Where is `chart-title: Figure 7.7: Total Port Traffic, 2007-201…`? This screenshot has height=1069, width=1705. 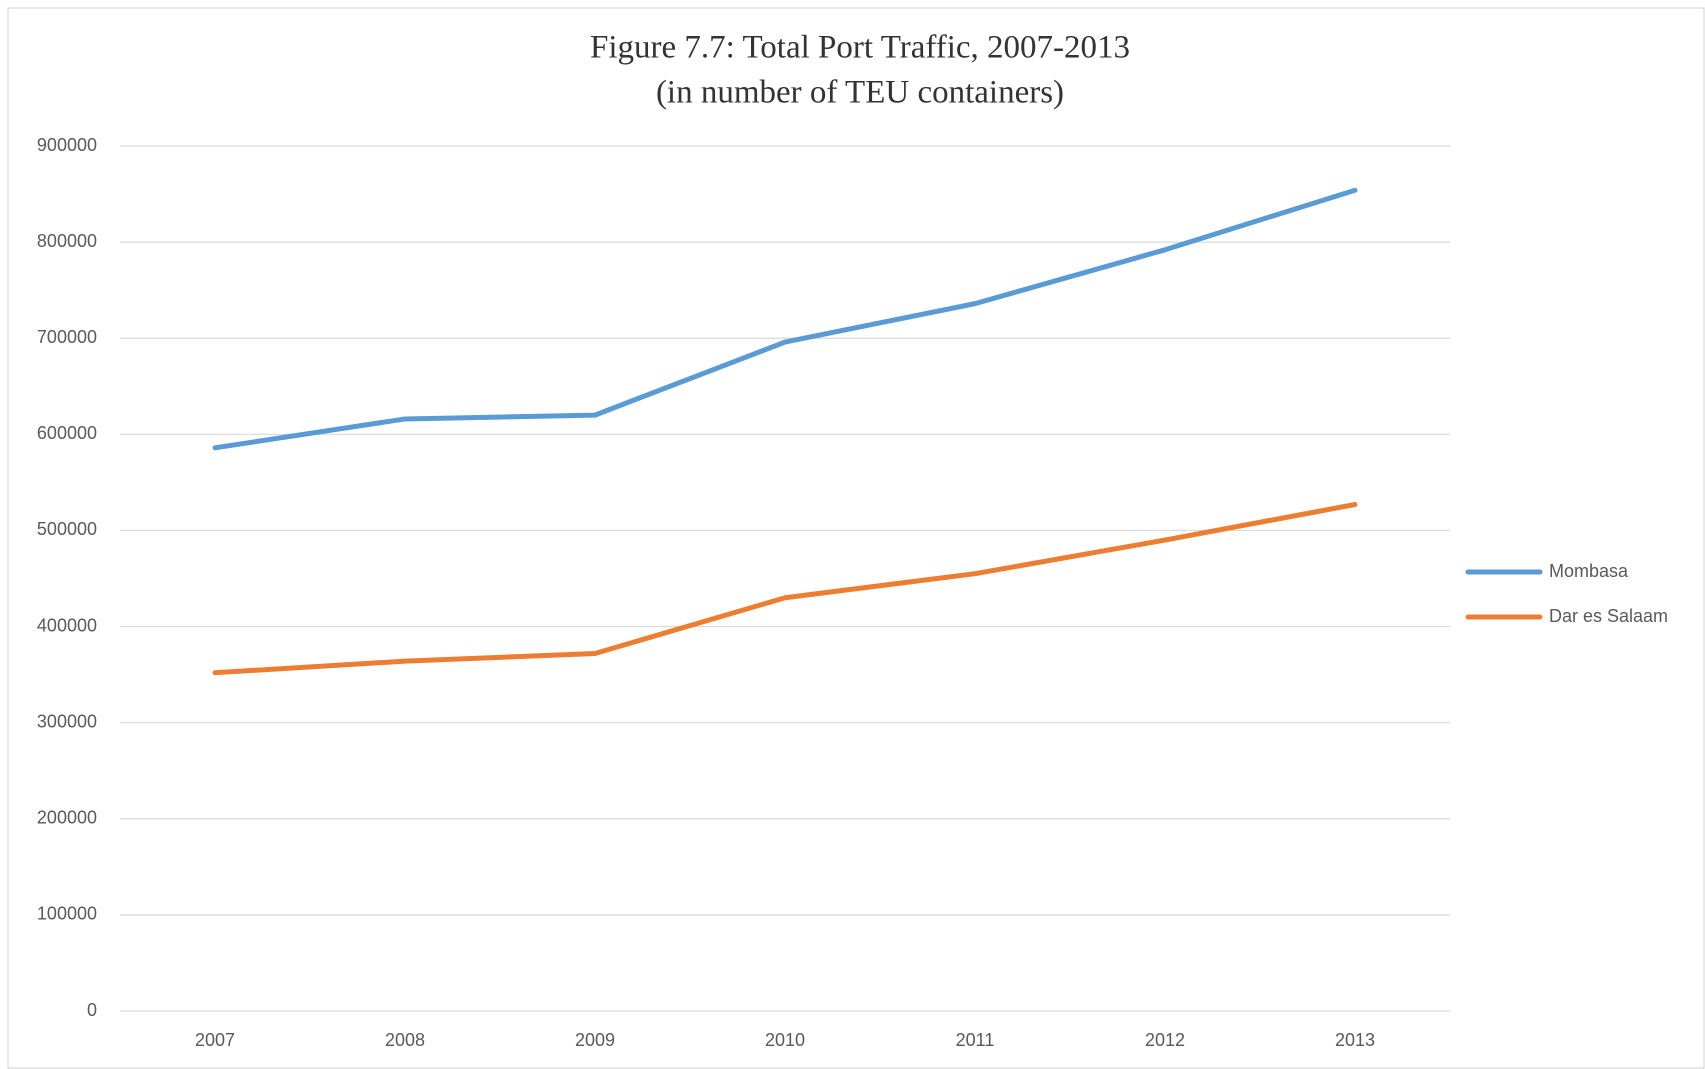 chart-title: Figure 7.7: Total Port Traffic, 2007-201… is located at coordinates (860, 48).